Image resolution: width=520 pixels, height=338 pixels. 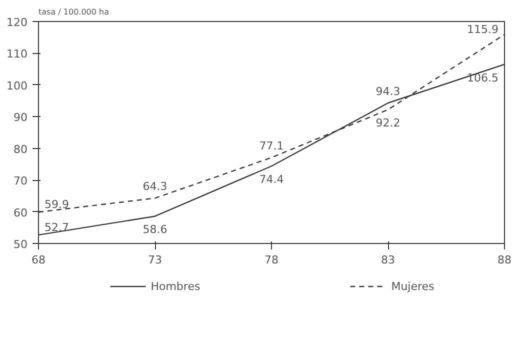 I want to click on y-tick-label: 60, so click(x=21, y=213).